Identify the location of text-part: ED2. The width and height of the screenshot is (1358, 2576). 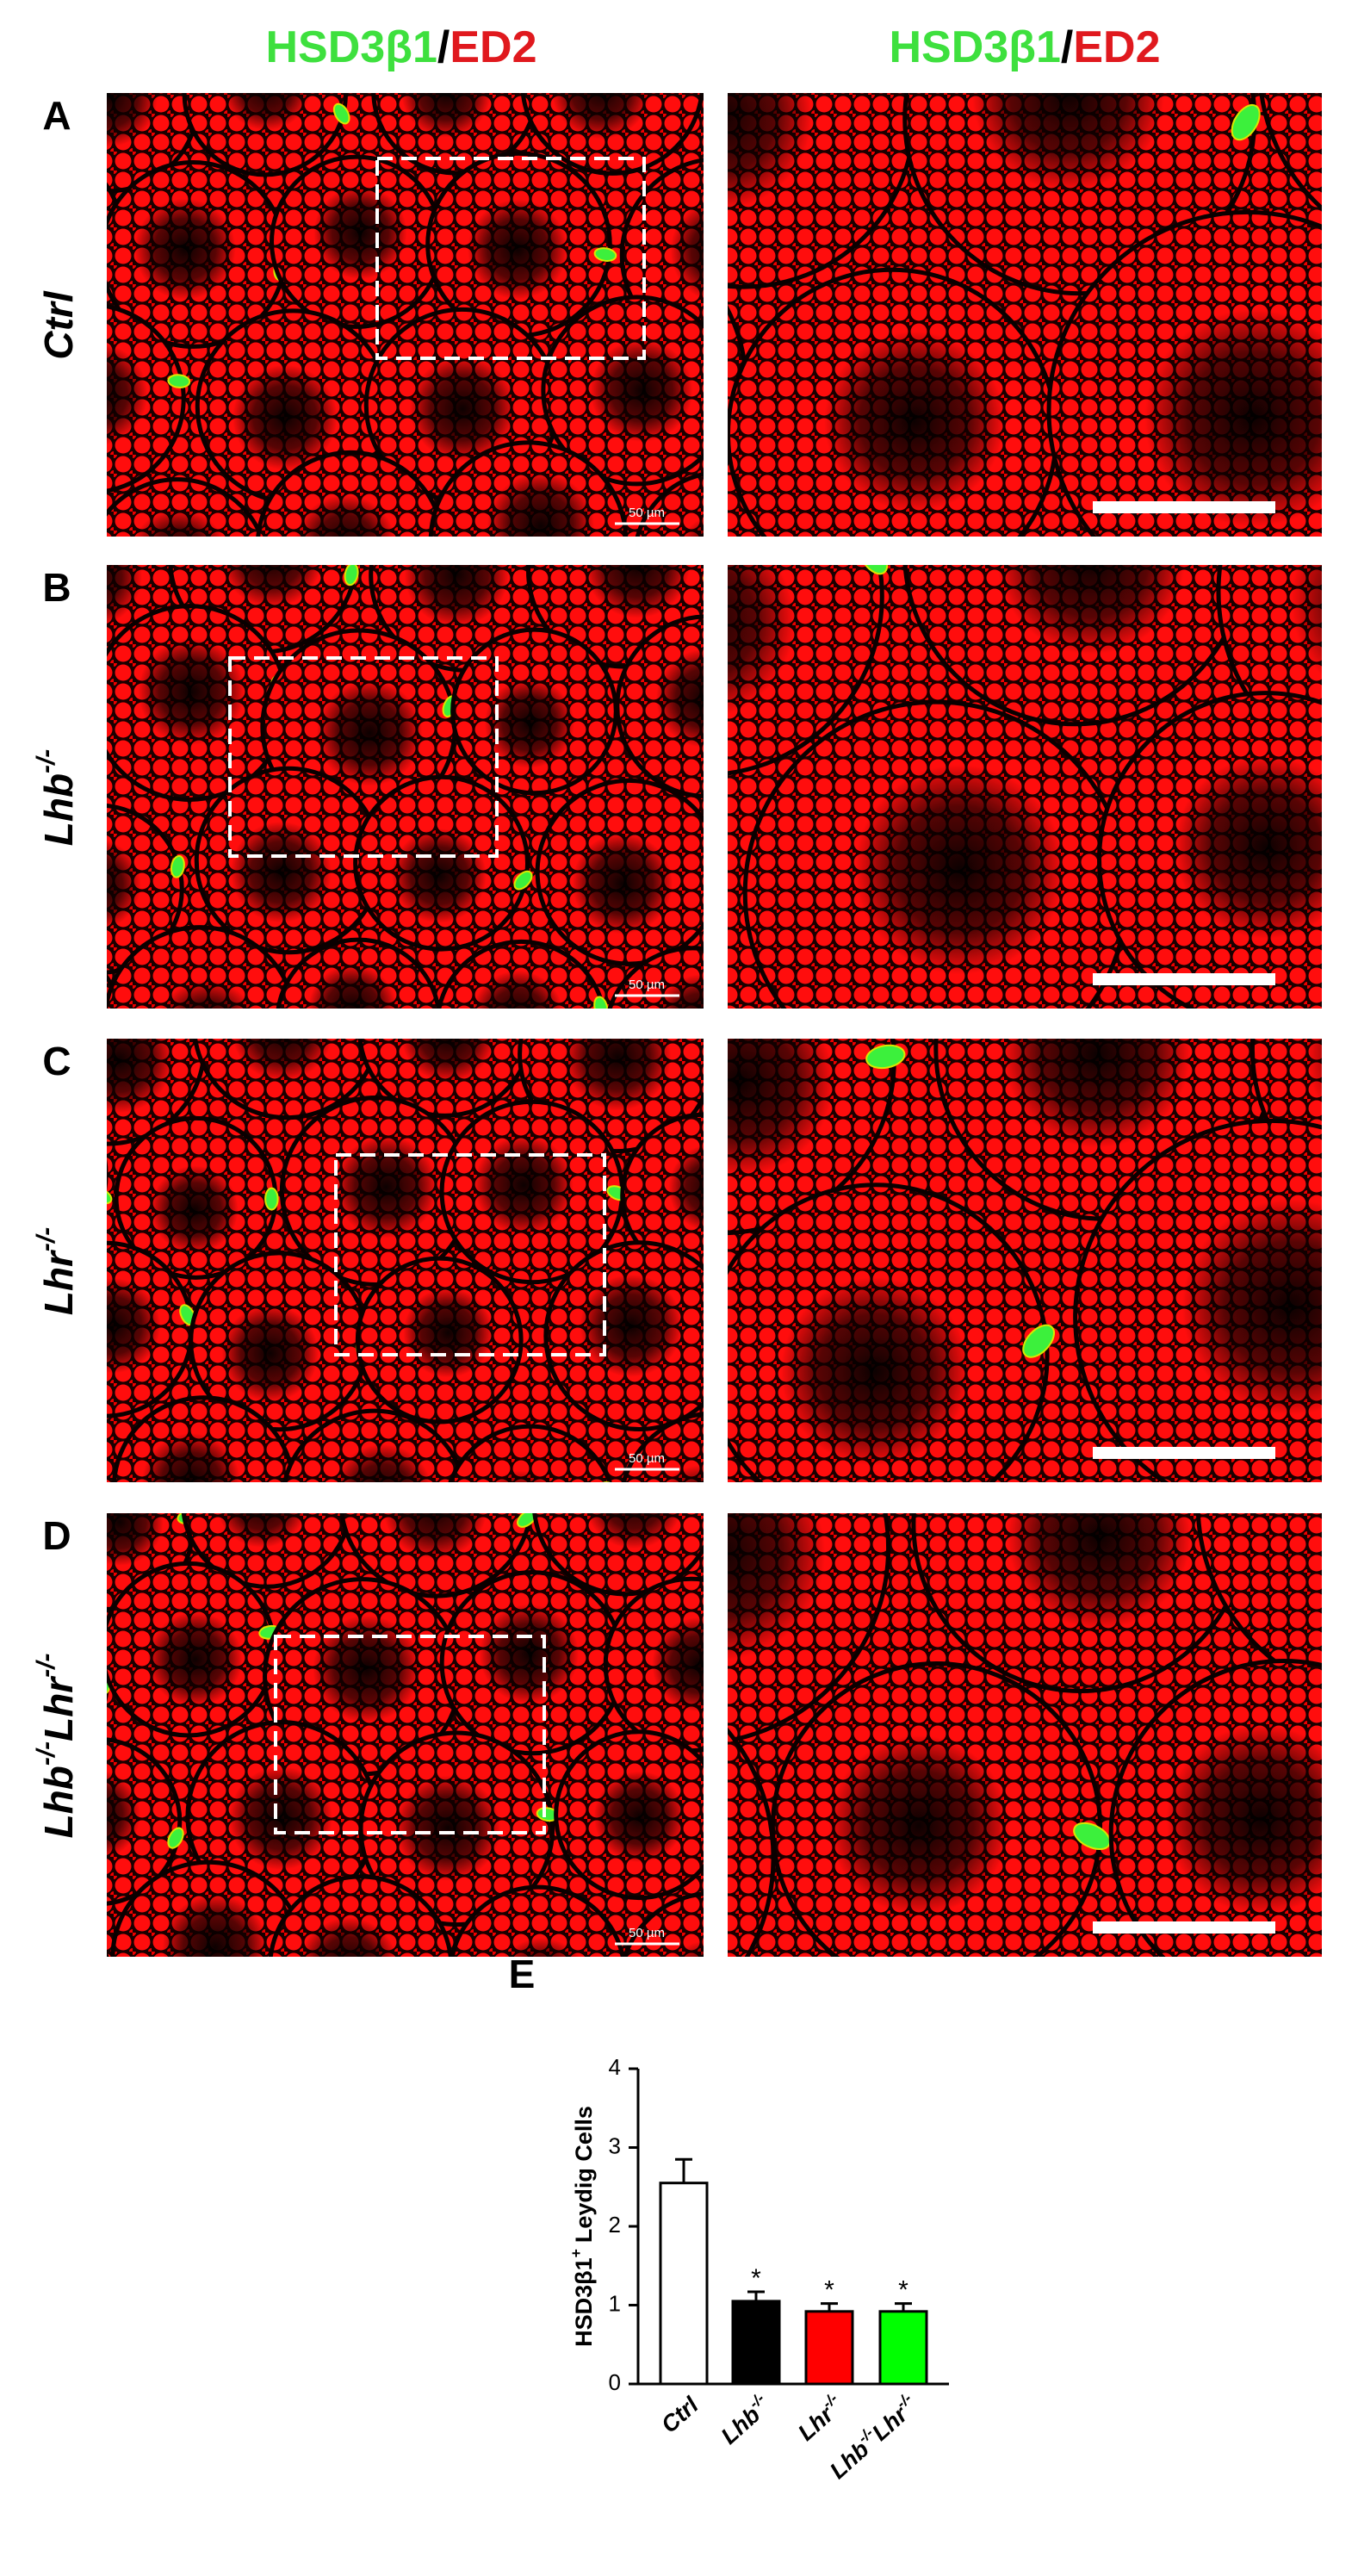
(493, 47).